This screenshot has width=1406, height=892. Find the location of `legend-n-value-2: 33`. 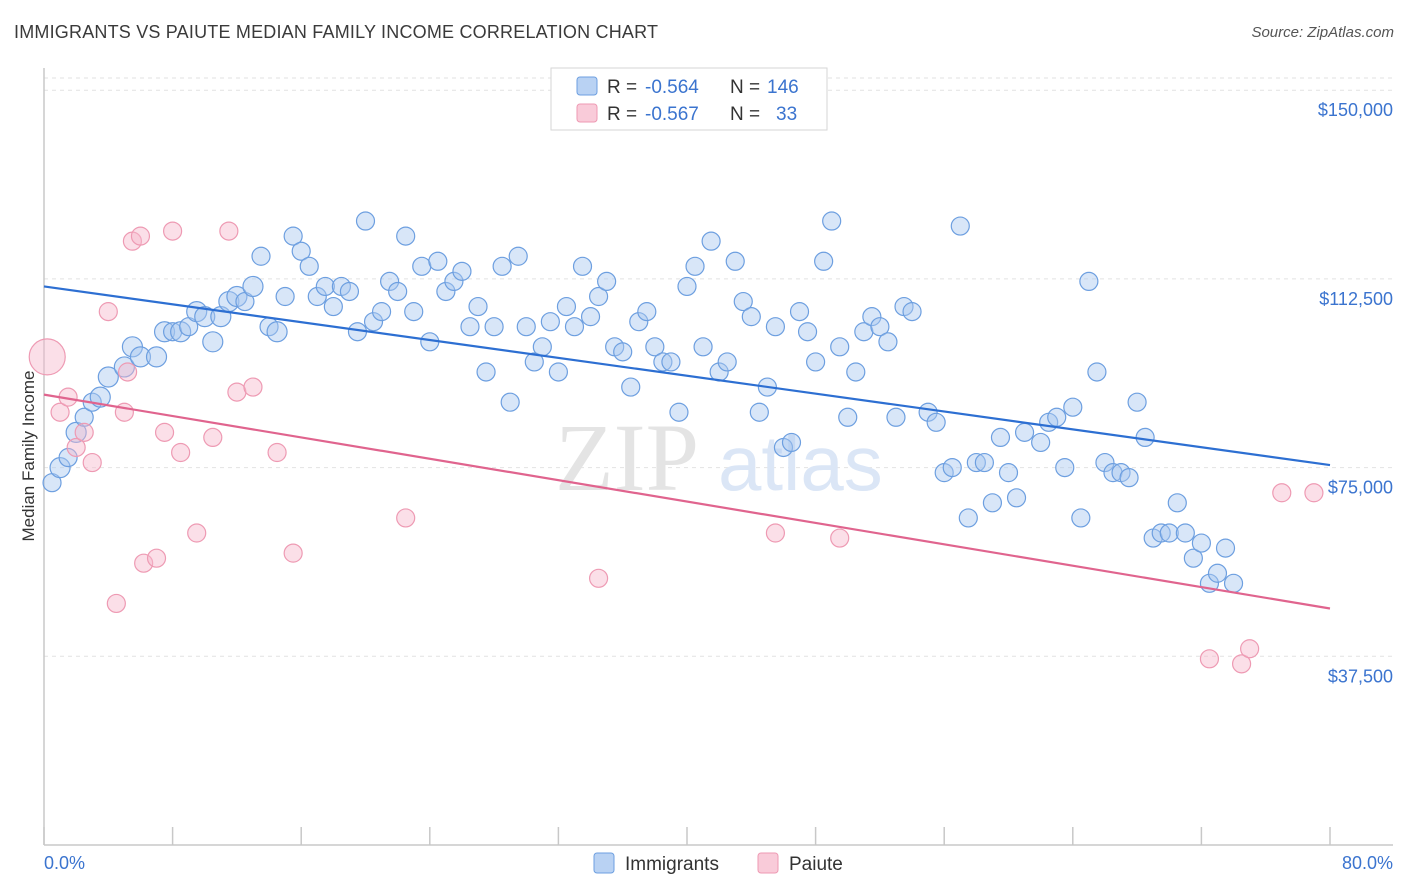

legend-n-value-2: 33 is located at coordinates (786, 114).